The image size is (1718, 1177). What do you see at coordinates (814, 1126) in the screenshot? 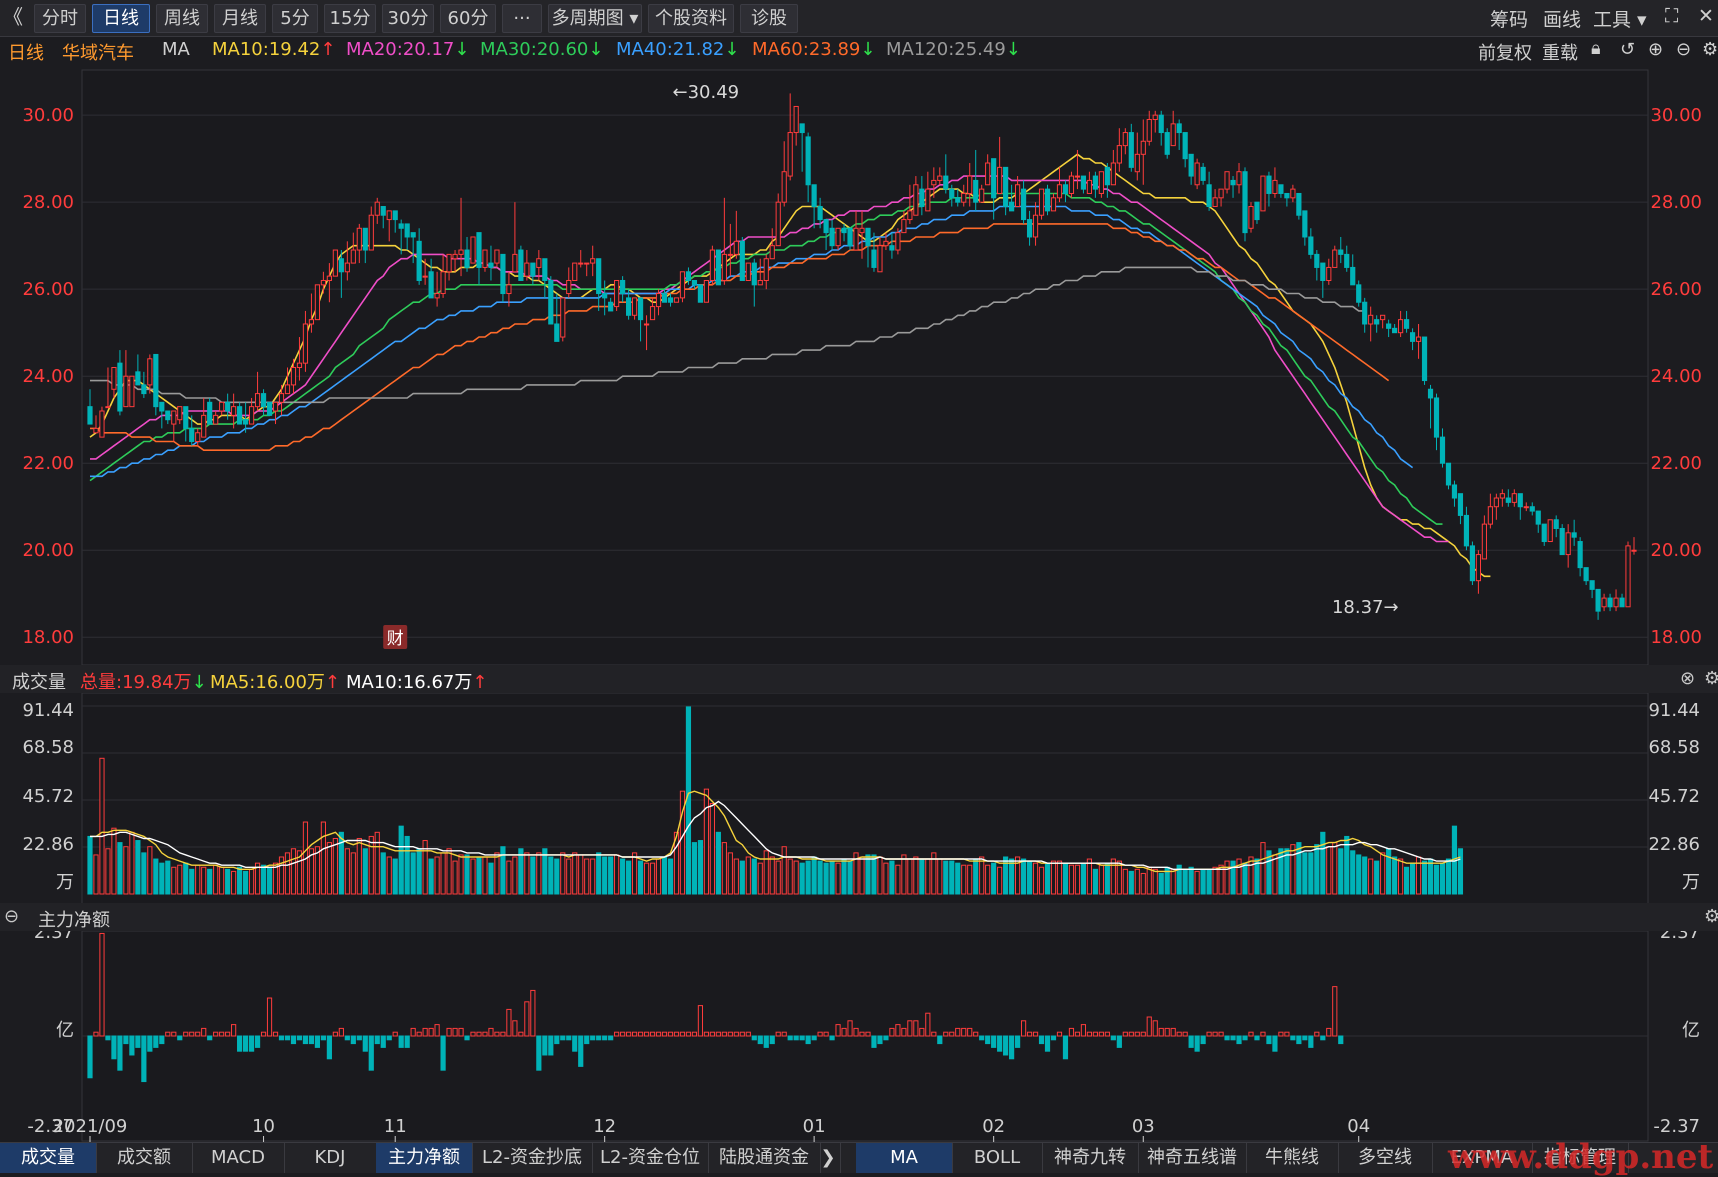
I see `x-tick-label: 01` at bounding box center [814, 1126].